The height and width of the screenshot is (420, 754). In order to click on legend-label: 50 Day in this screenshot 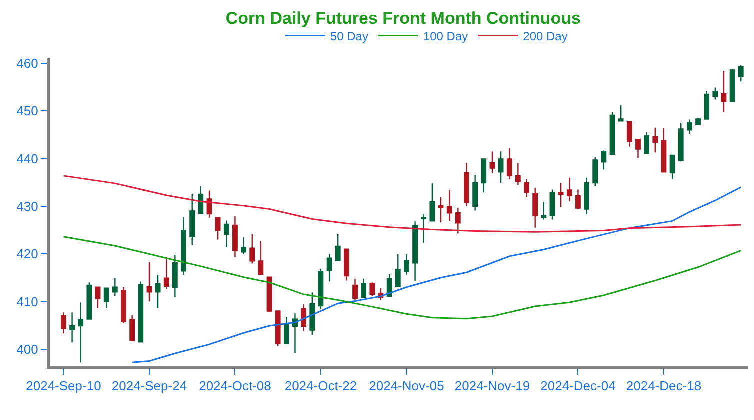, I will do `click(349, 36)`.